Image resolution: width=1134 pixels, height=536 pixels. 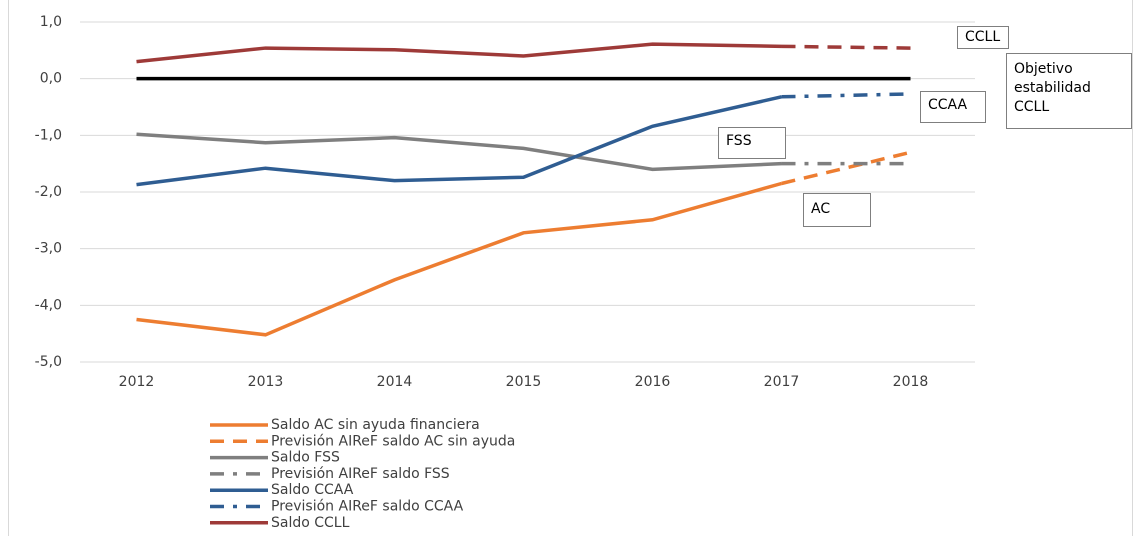 What do you see at coordinates (1069, 91) in the screenshot?
I see `annotation: Objetivo estabilidad CCLL` at bounding box center [1069, 91].